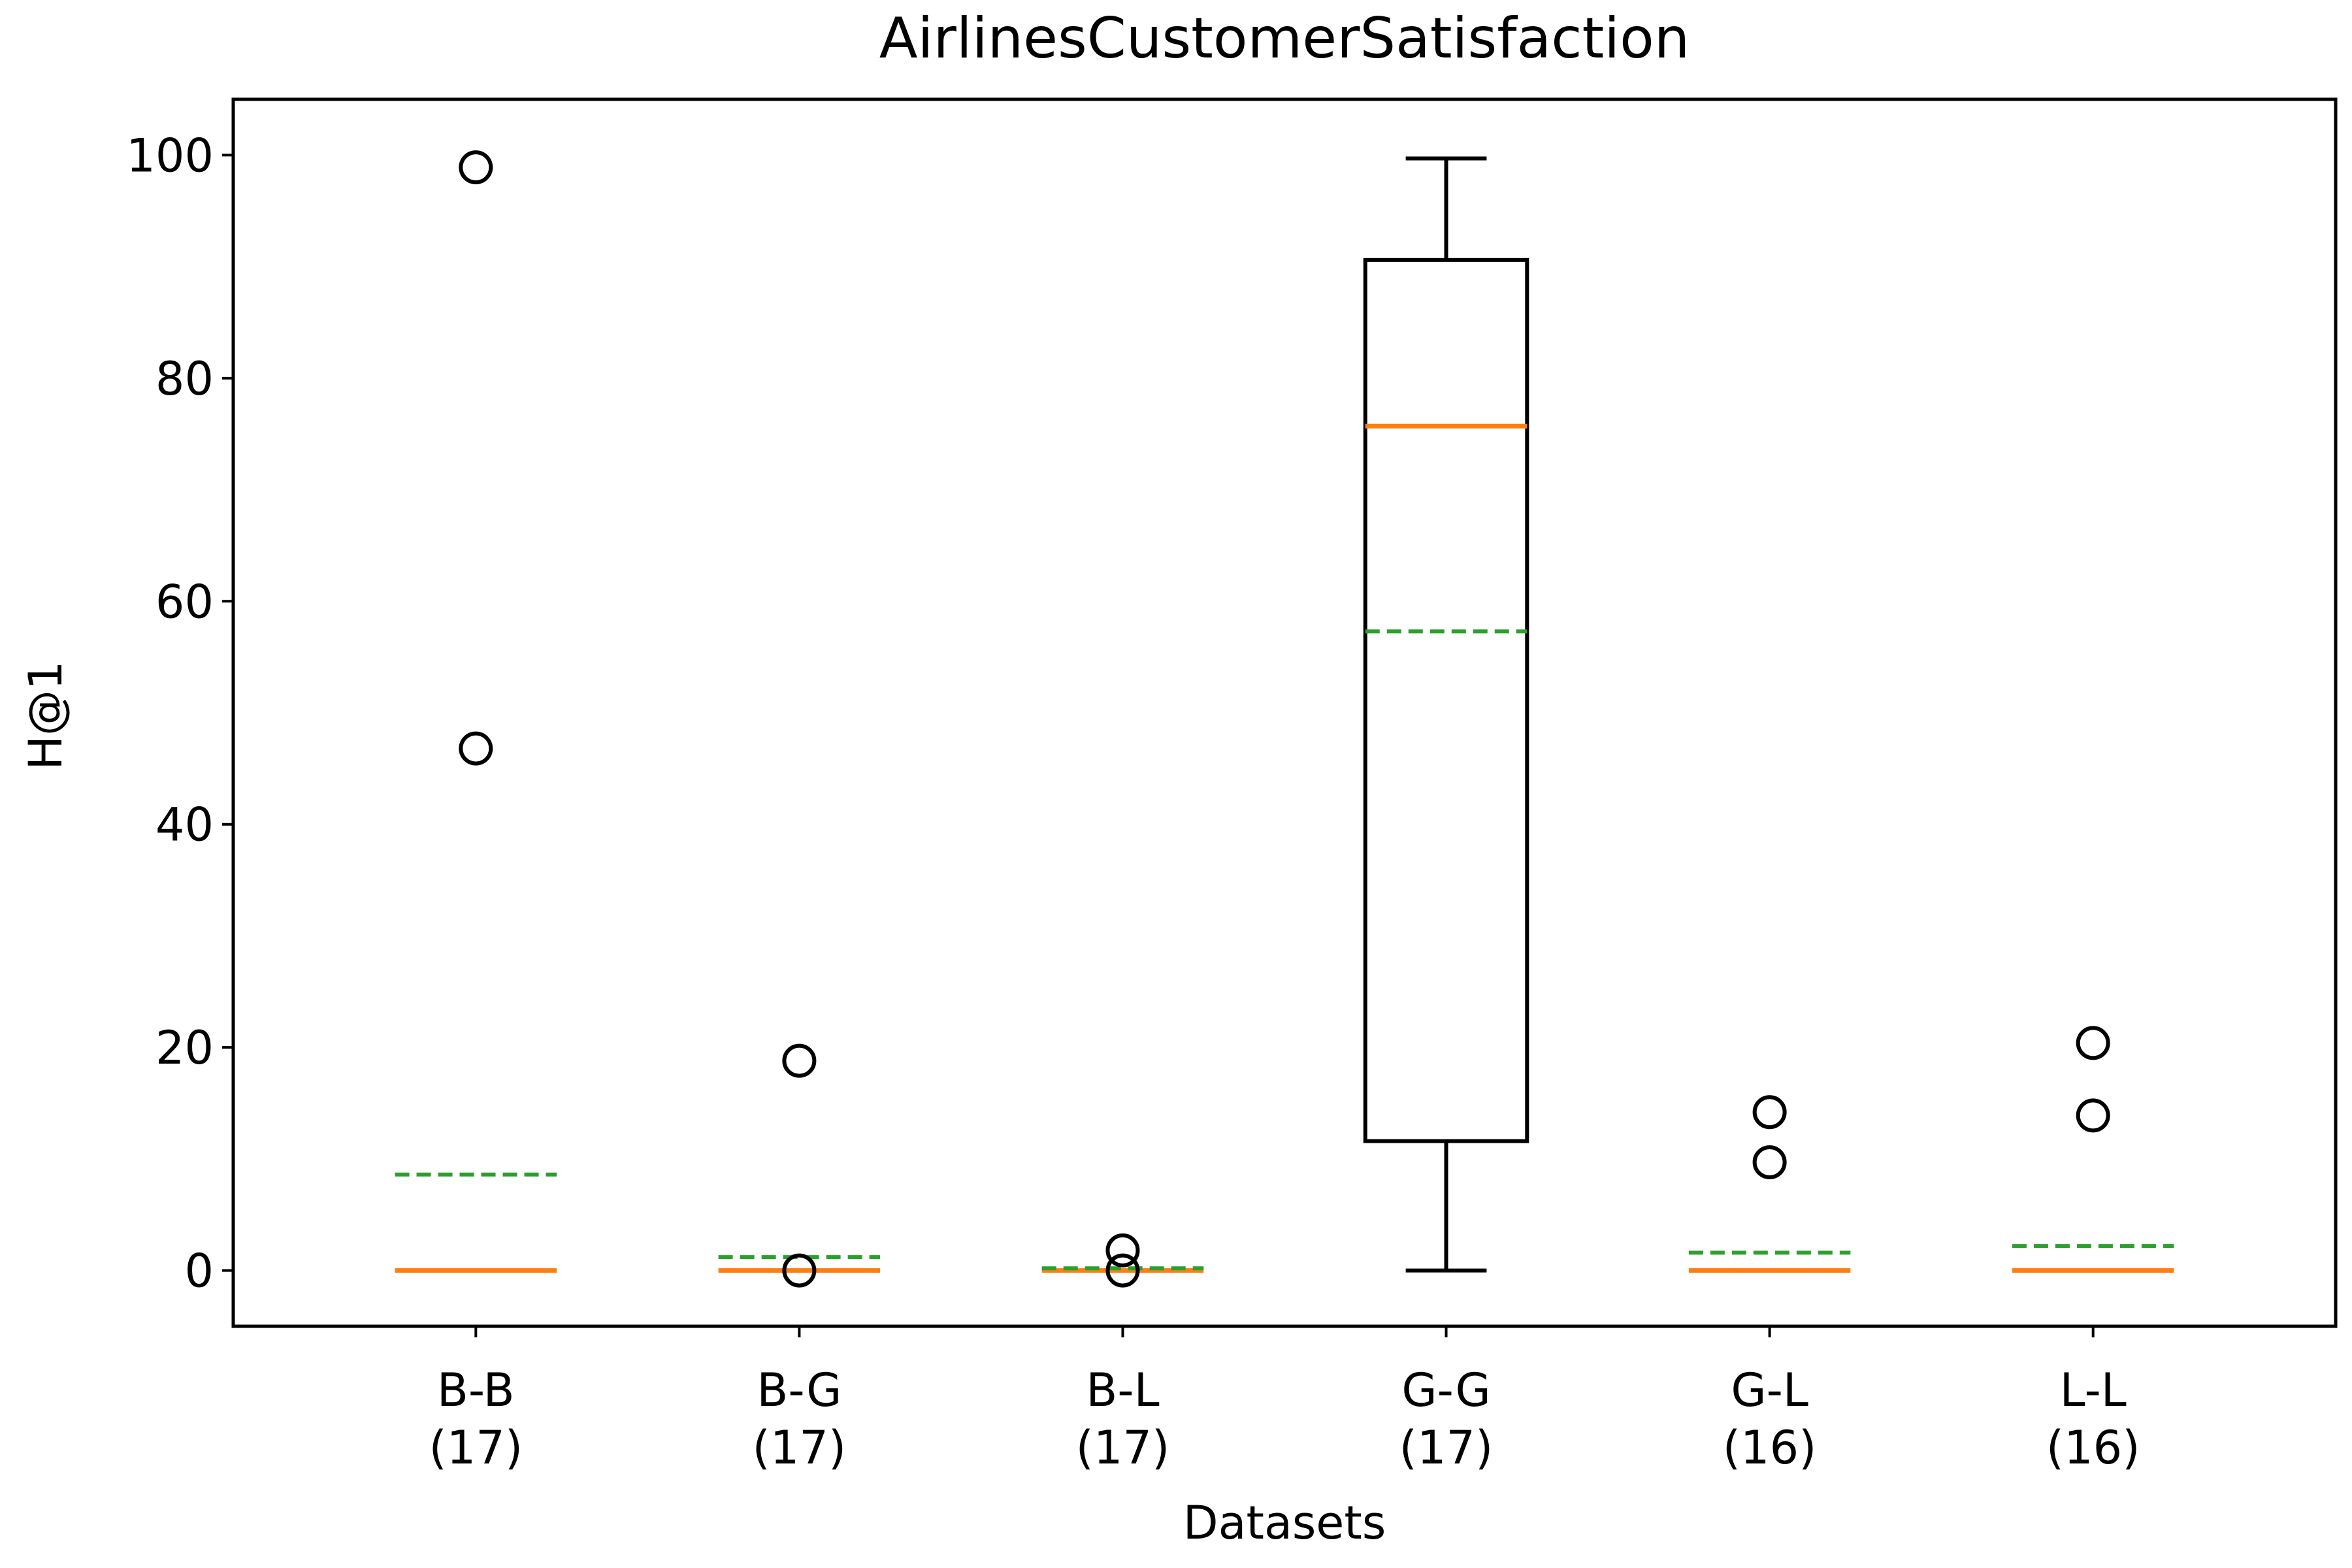  What do you see at coordinates (184, 602) in the screenshot?
I see `y-tick-label: 60` at bounding box center [184, 602].